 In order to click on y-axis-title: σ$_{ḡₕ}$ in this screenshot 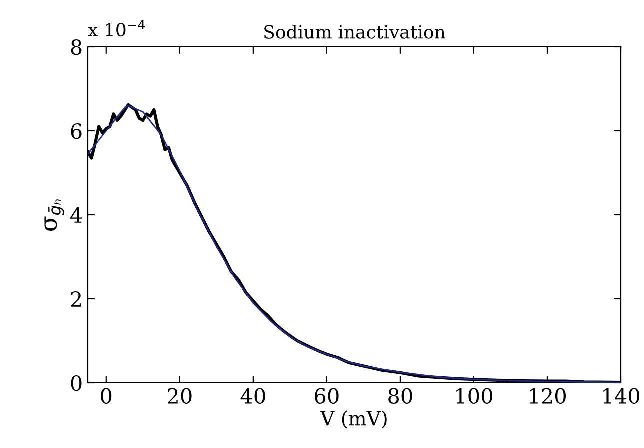, I will do `click(54, 215)`.